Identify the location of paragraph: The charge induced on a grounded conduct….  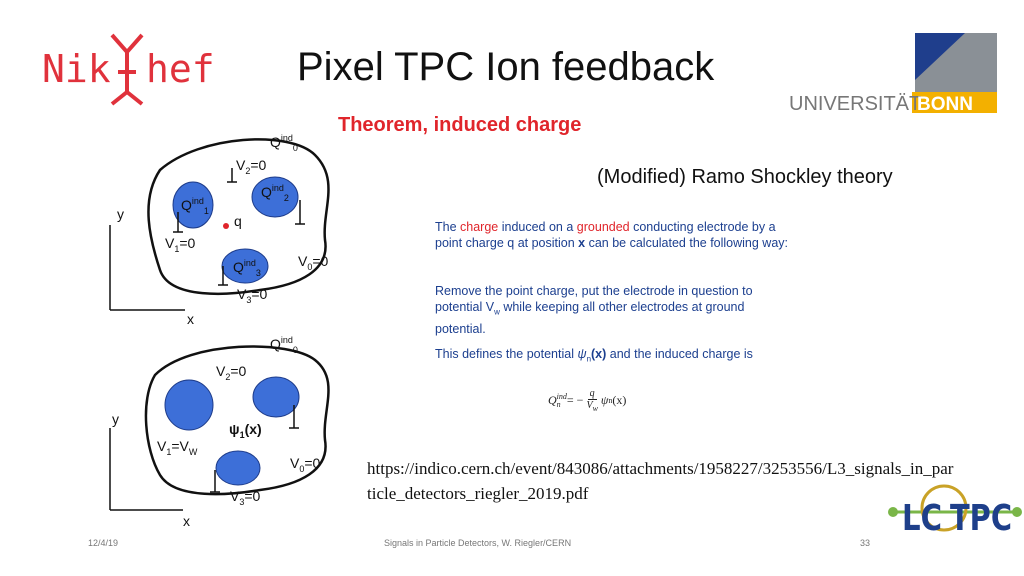
(615, 235).